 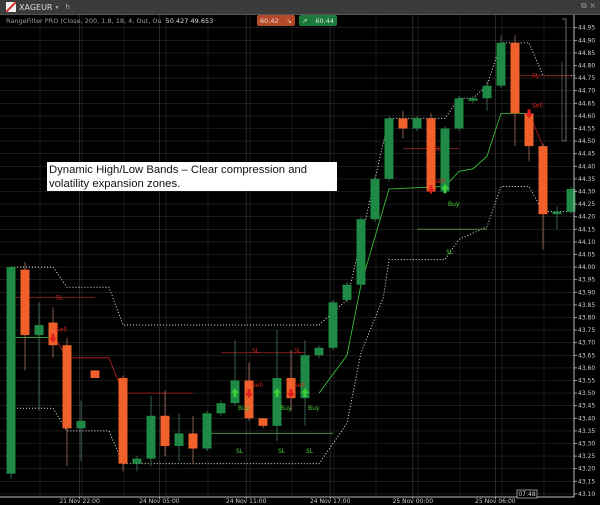 What do you see at coordinates (122, 364) in the screenshot?
I see `sell-trail-line` at bounding box center [122, 364].